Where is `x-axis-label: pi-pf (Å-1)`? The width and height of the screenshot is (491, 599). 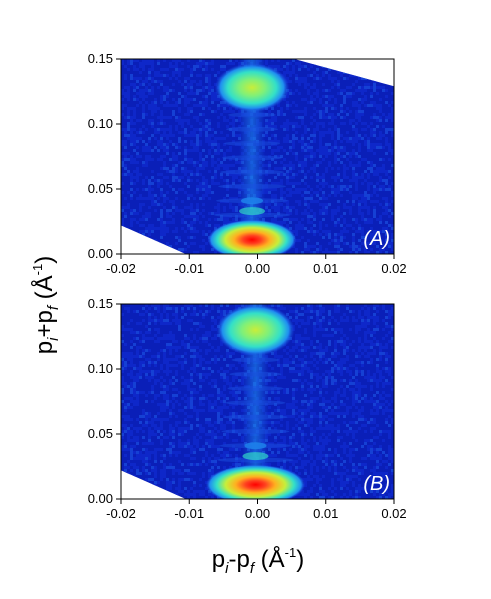 x-axis-label: pi-pf (Å-1) is located at coordinates (258, 561).